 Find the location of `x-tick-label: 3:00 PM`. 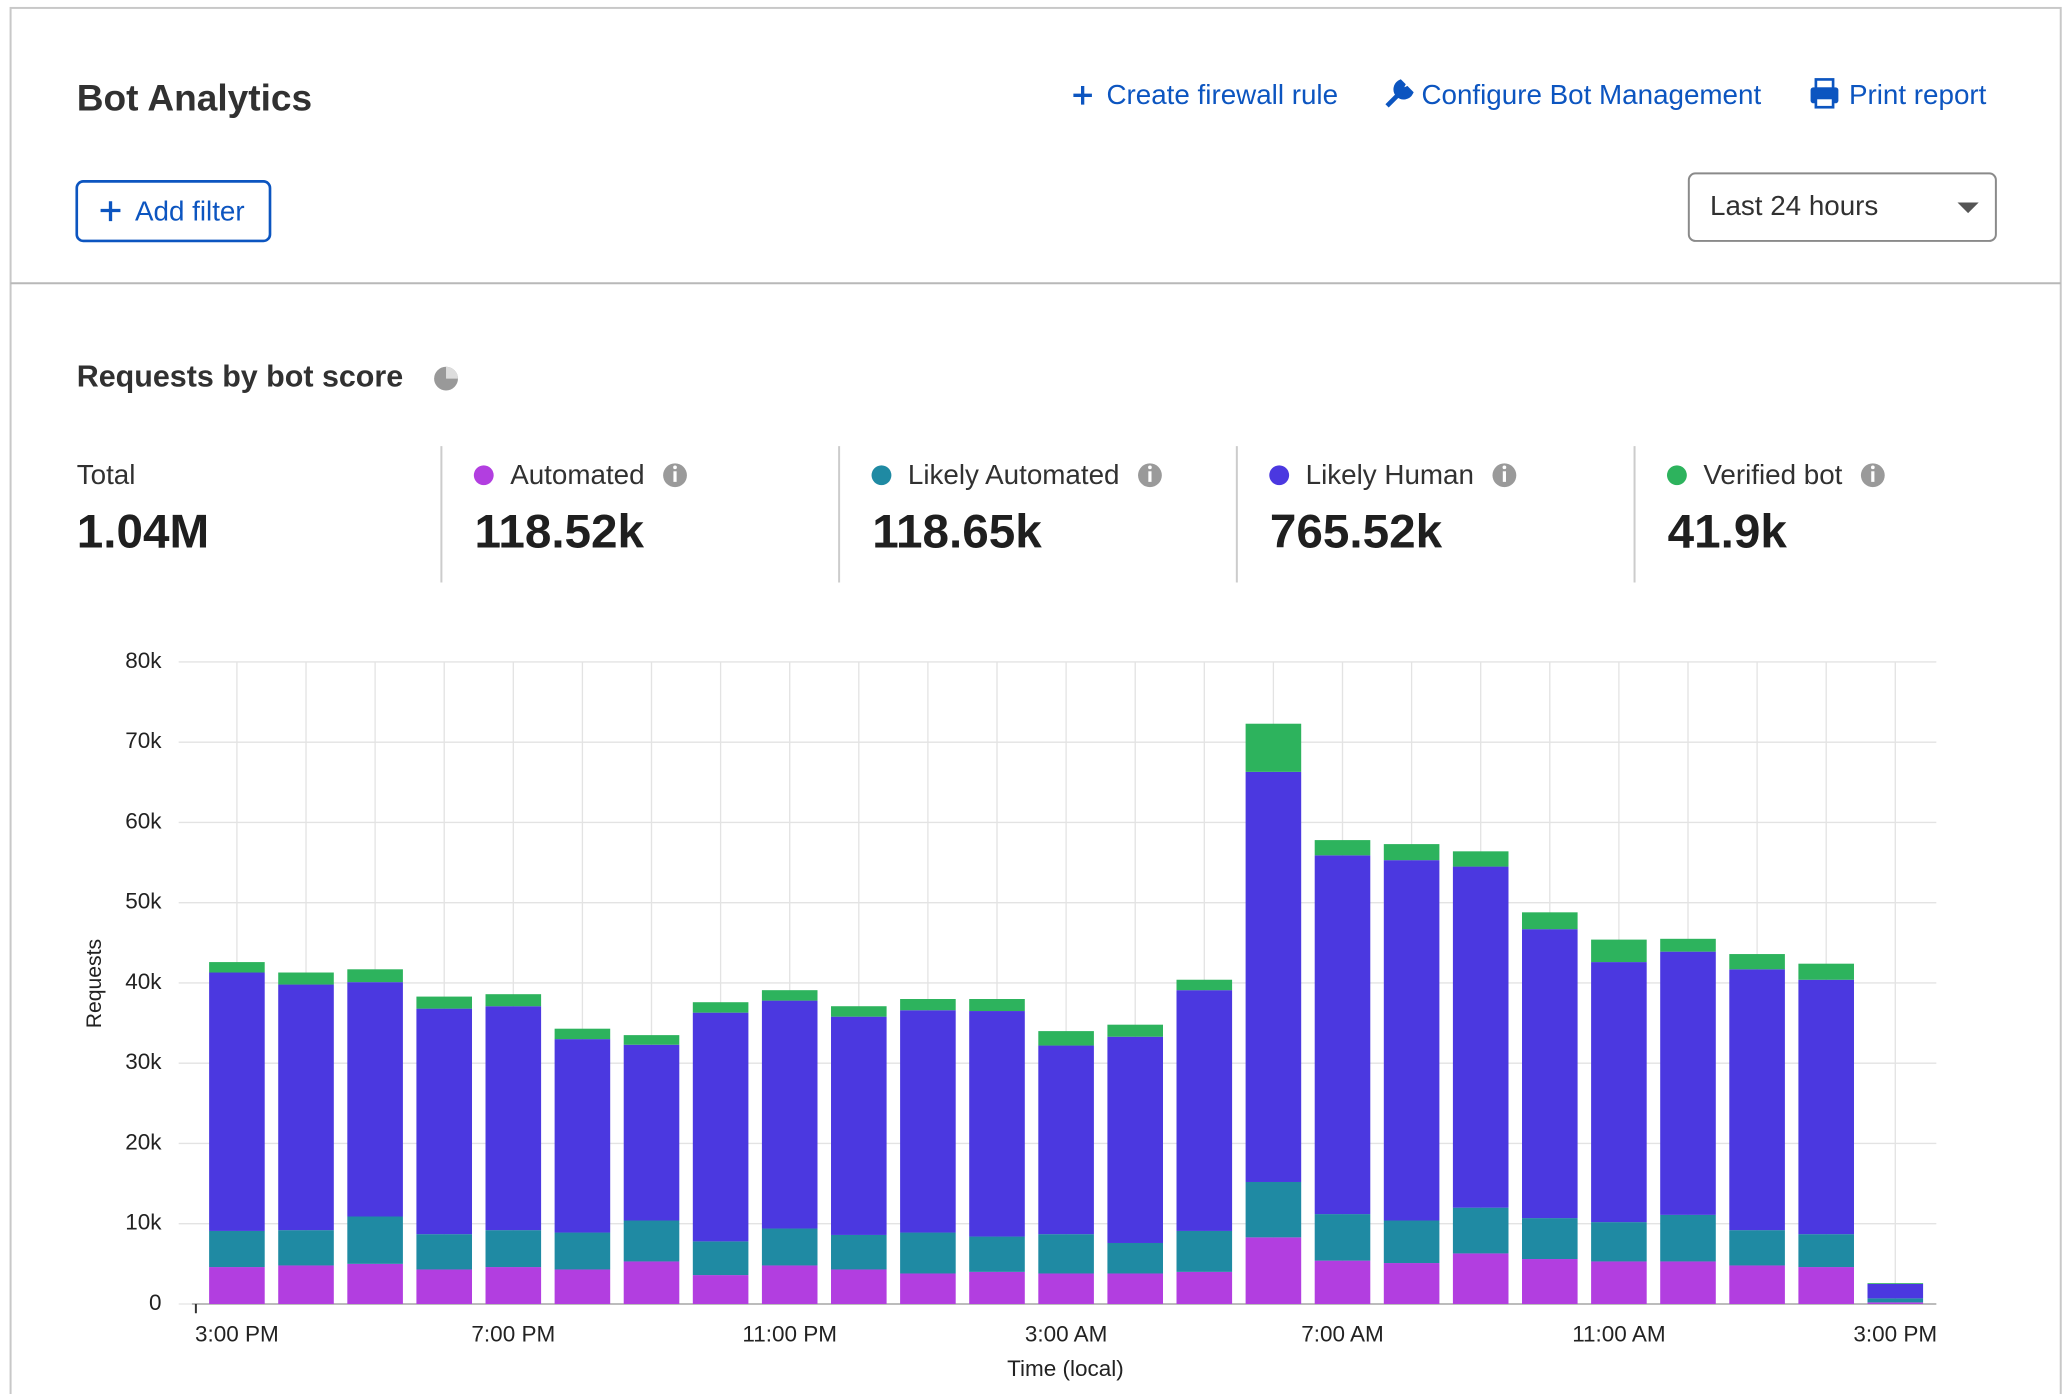

x-tick-label: 3:00 PM is located at coordinates (1895, 1334).